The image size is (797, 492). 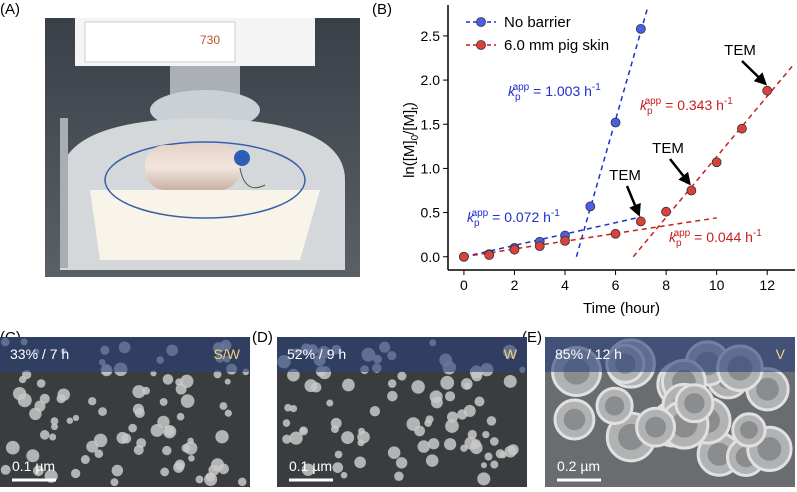 I want to click on sem-phase: V, so click(x=781, y=354).